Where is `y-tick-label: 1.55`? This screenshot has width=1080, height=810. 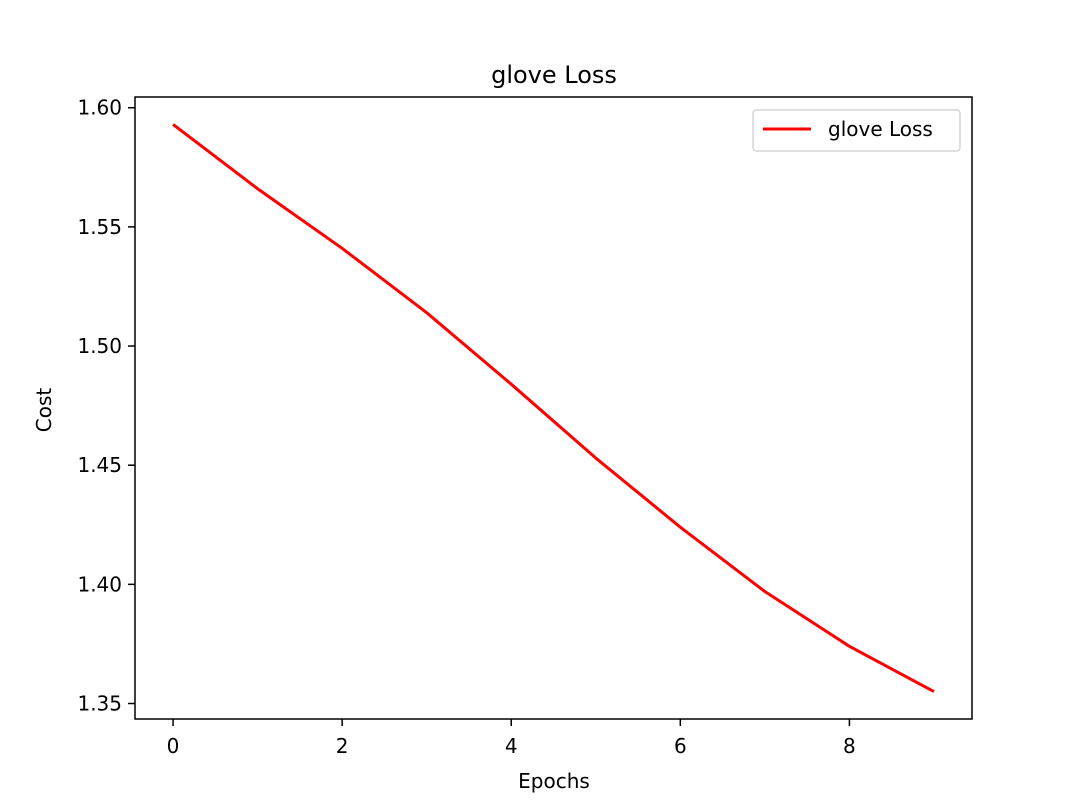
y-tick-label: 1.55 is located at coordinates (99, 227).